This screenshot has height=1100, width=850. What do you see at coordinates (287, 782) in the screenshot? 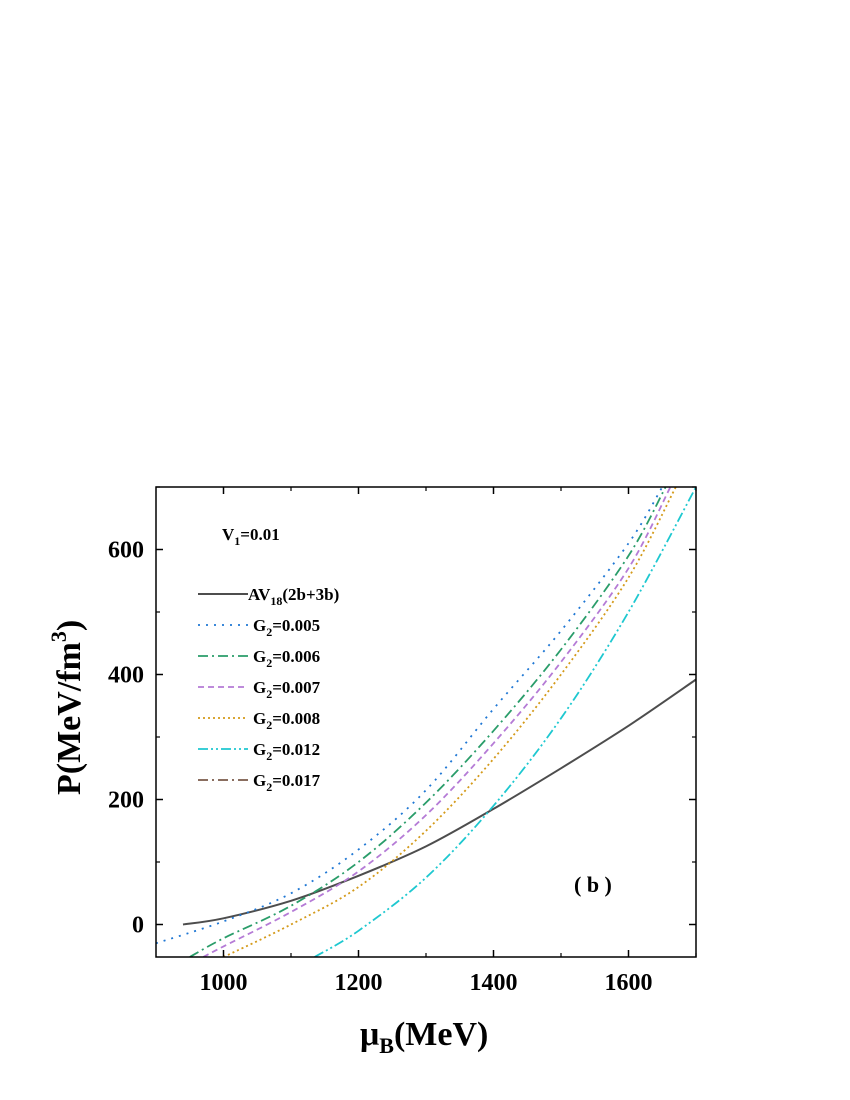
I see `legend-label-6: G2=0.017` at bounding box center [287, 782].